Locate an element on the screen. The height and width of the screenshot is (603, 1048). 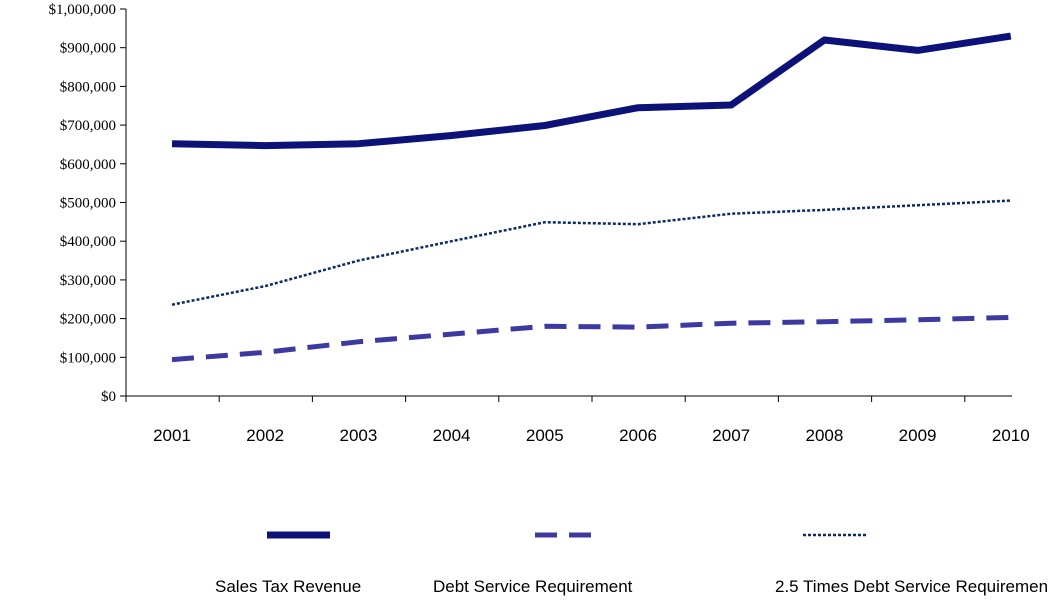
y-tick-label: $100,000 is located at coordinates (88, 358).